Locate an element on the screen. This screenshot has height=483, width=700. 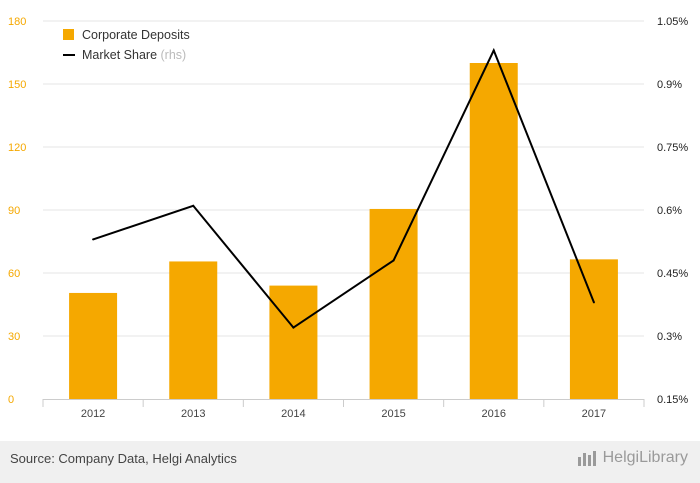
library-icon is located at coordinates (586, 458).